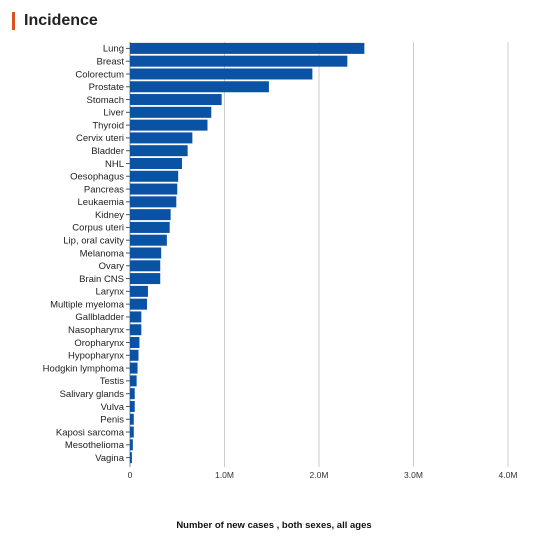 The width and height of the screenshot is (548, 537). What do you see at coordinates (13, 21) in the screenshot?
I see `title-accent-bar` at bounding box center [13, 21].